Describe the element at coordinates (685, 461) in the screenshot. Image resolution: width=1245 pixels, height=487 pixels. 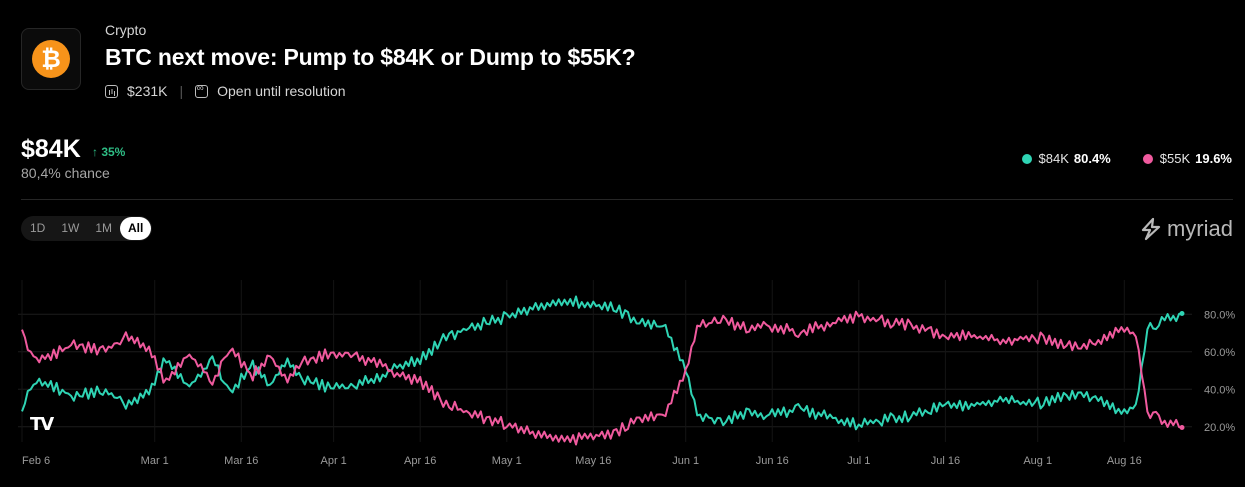
I see `x-tick-label: Jun 1` at that location.